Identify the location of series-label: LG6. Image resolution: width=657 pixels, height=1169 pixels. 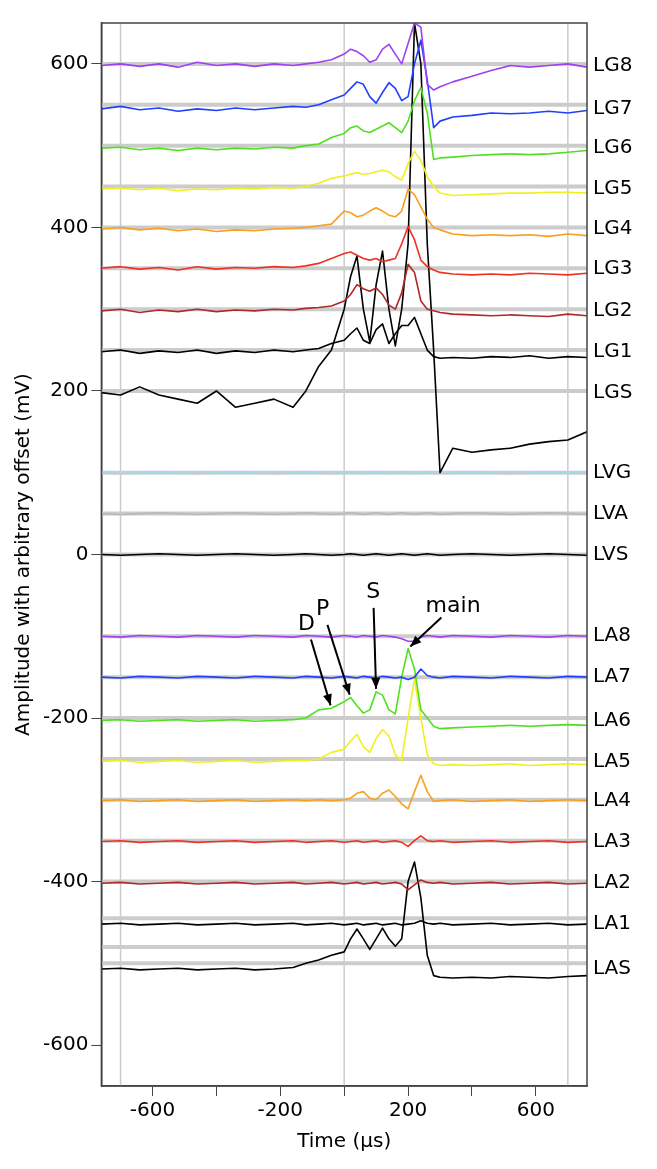
(613, 146).